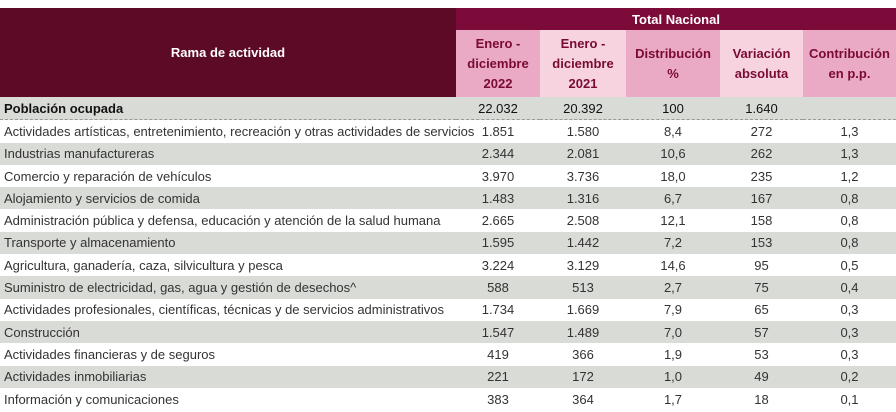  What do you see at coordinates (498, 221) in the screenshot?
I see `cell-value: 2.665` at bounding box center [498, 221].